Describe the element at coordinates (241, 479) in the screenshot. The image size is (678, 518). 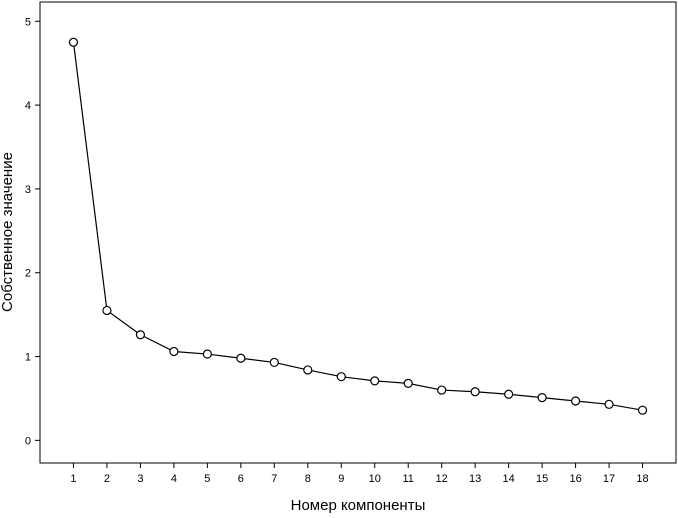
I see `x-tick-label: 6` at that location.